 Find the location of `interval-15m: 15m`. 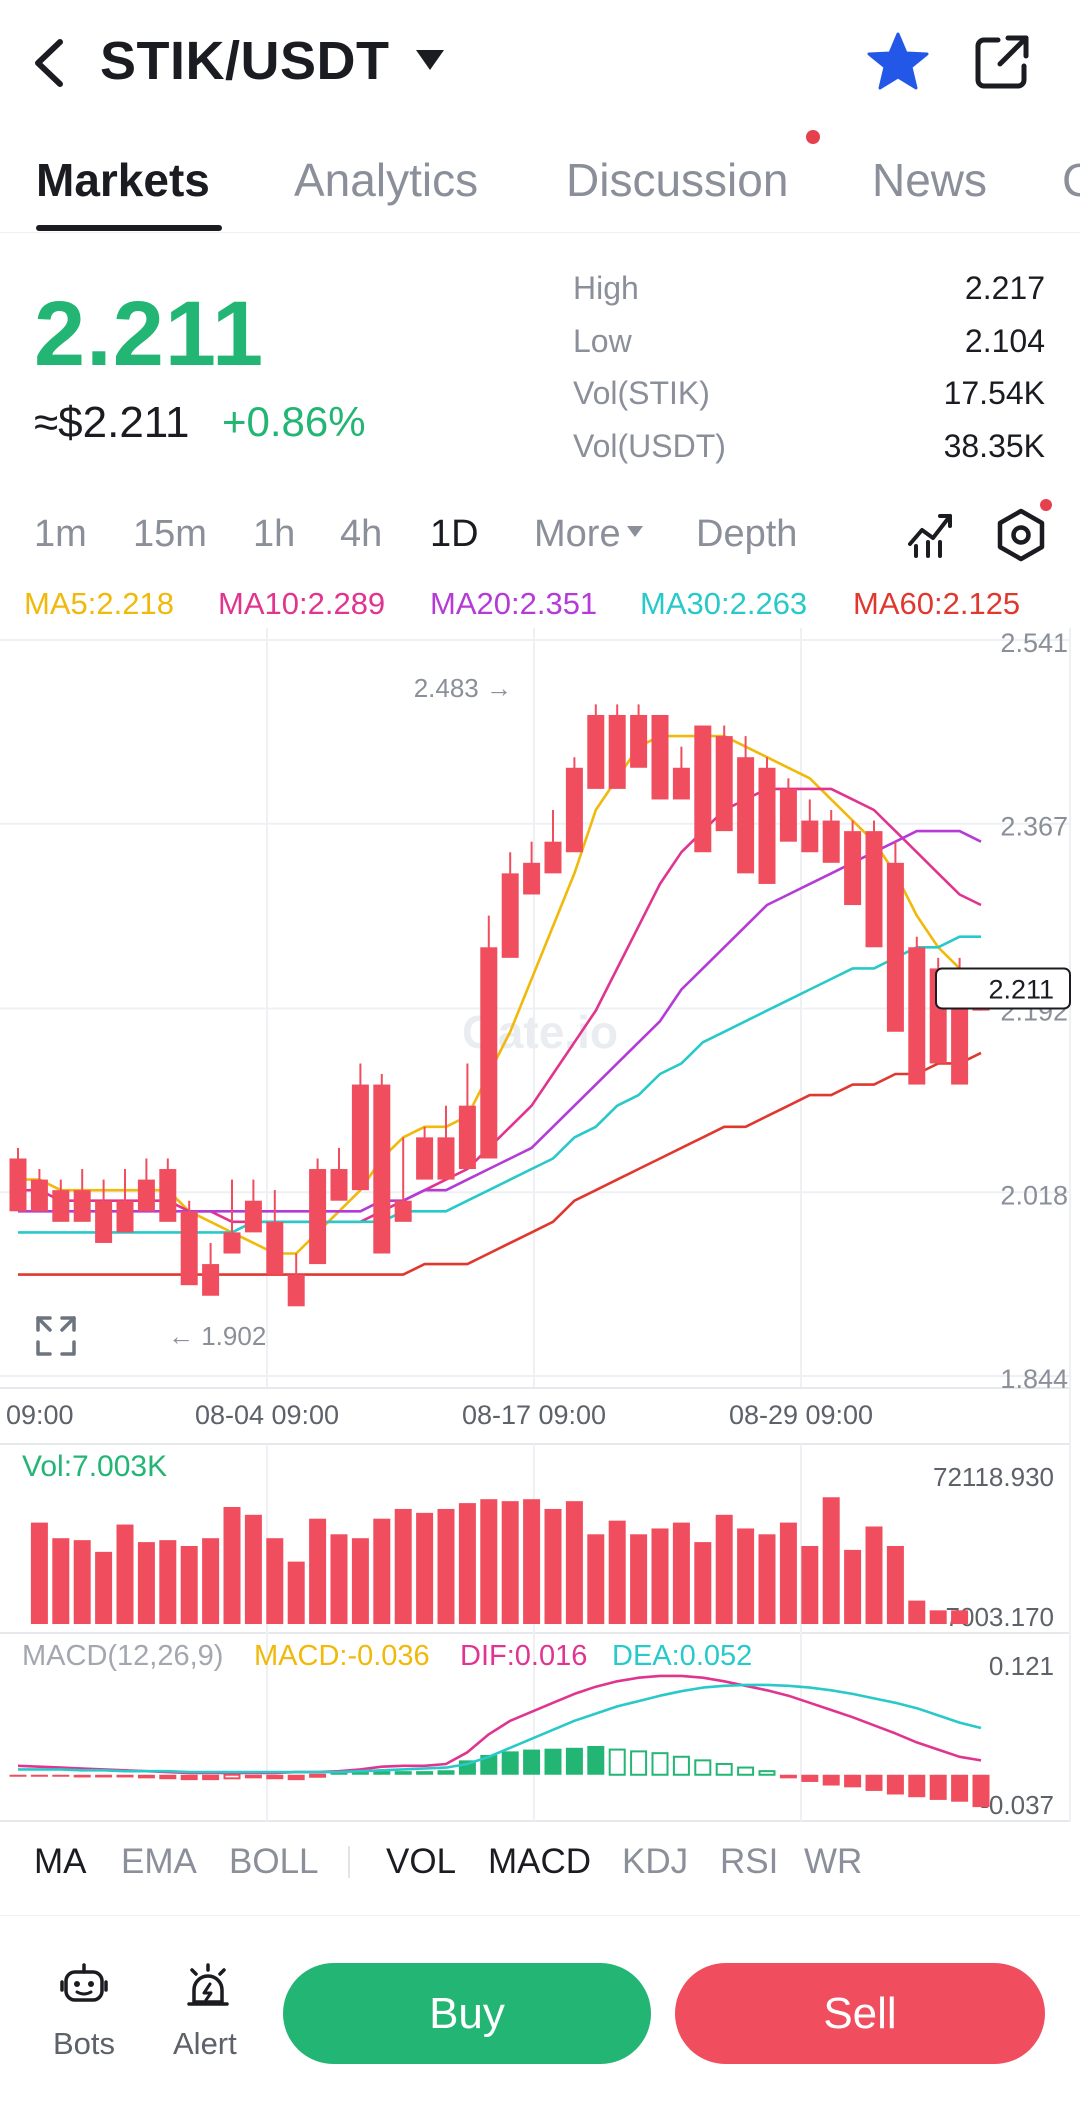

interval-15m: 15m is located at coordinates (170, 534).